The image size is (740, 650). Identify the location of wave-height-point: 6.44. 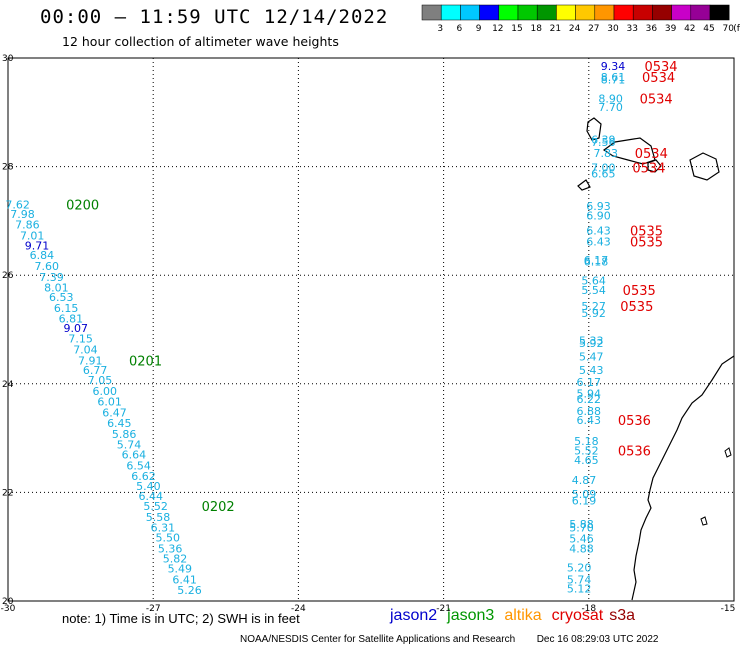
(151, 496).